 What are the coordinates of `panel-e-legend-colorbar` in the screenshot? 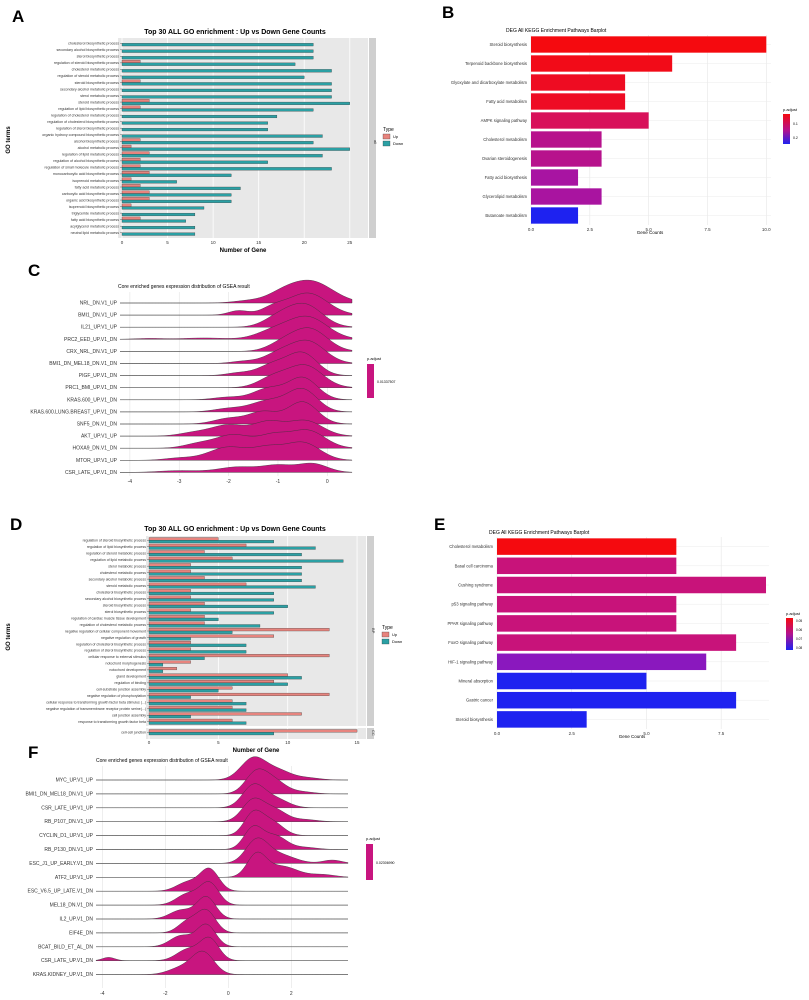 It's located at (789, 634).